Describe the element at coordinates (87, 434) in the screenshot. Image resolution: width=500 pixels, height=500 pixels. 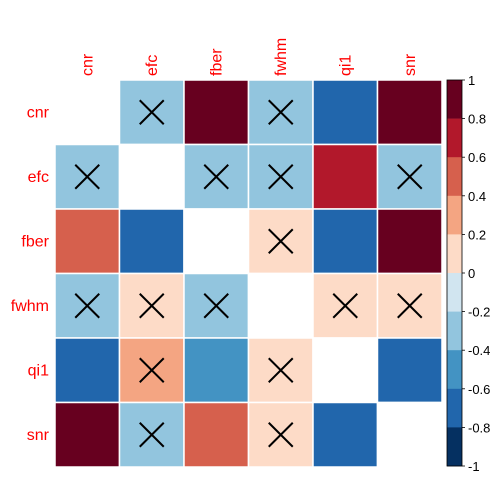
I see `heatmap-cell-snr-cnr` at that location.